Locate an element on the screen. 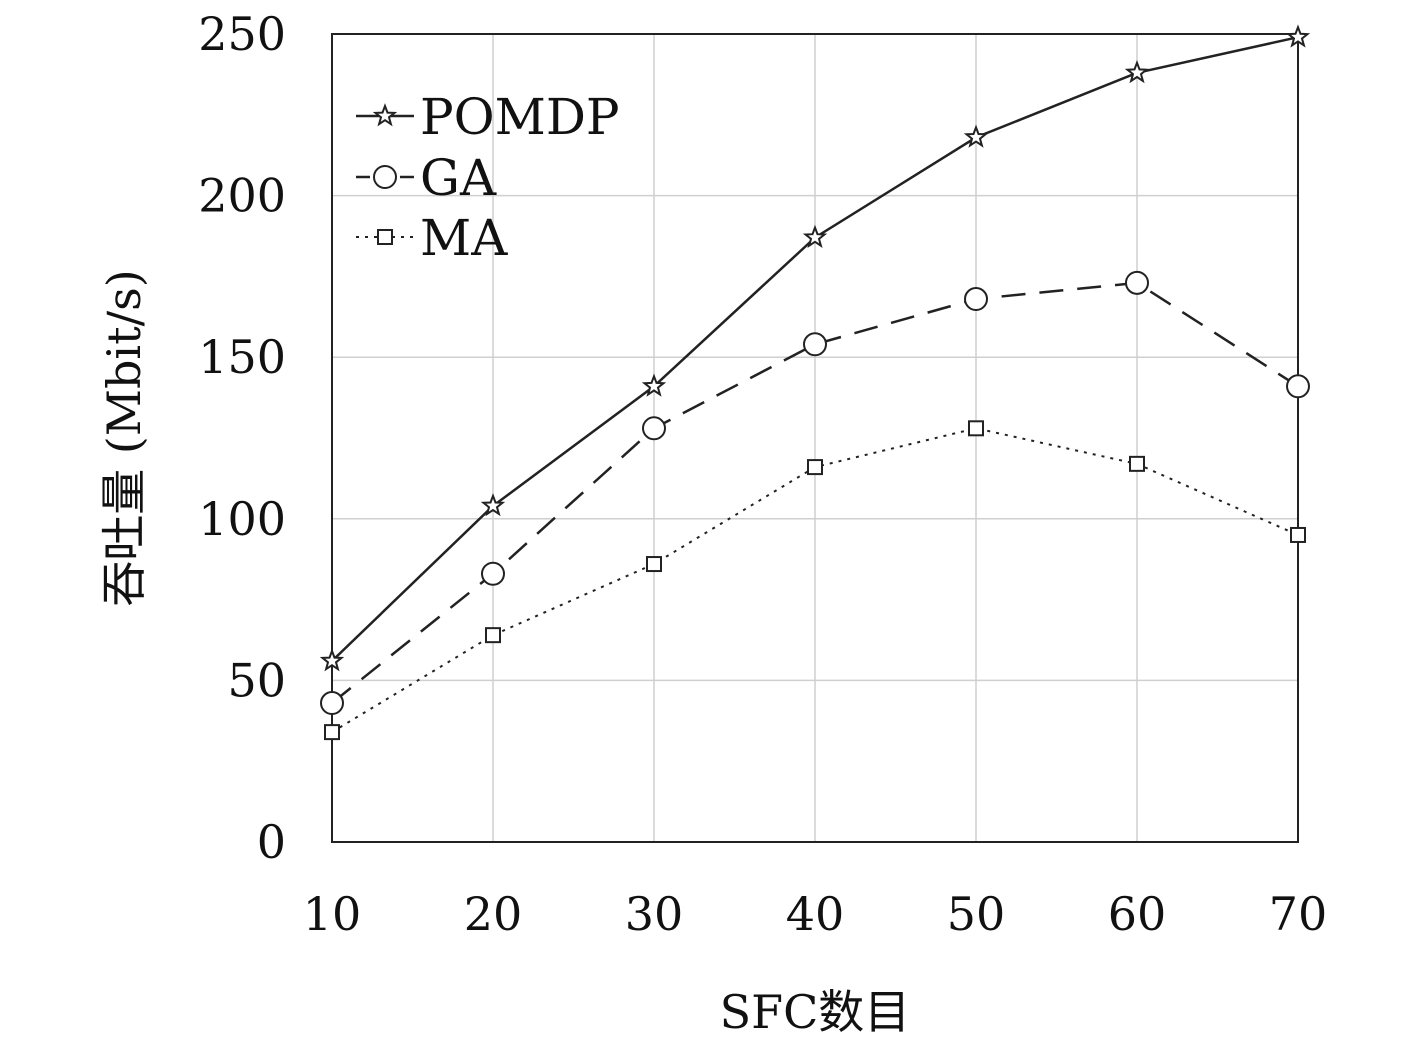 This screenshot has width=1417, height=1046. x-tick-label: 60 is located at coordinates (1137, 914).